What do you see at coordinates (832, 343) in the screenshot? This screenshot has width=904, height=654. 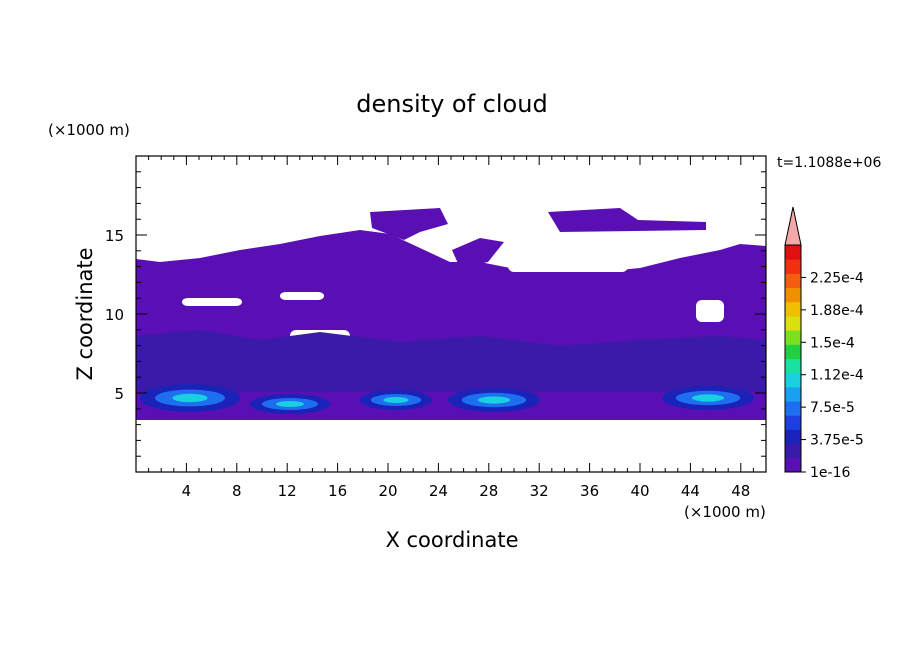 I see `colorbar-label: 1.5e-4` at bounding box center [832, 343].